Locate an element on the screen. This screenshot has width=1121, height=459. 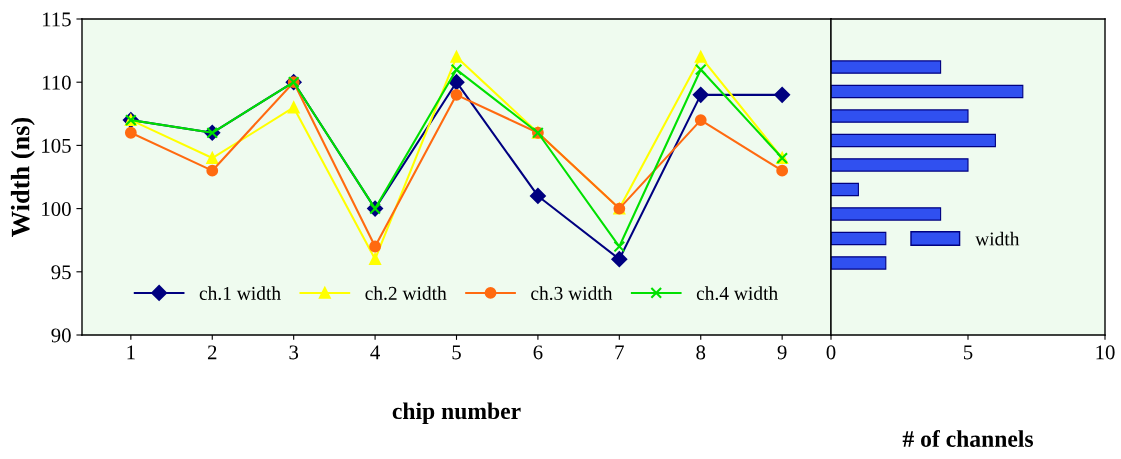
y-tick-label: 115 is located at coordinates (56, 19).